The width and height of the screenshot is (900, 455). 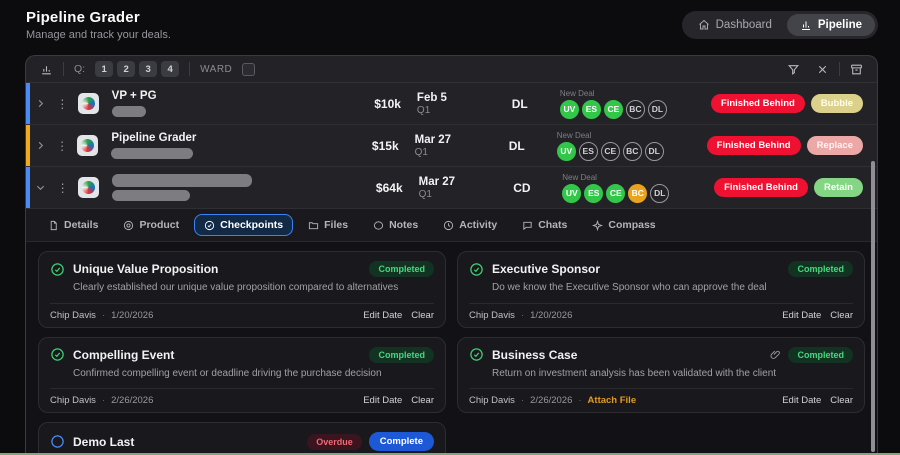 I want to click on page-subtitle: Manage and track your deals., so click(x=98, y=35).